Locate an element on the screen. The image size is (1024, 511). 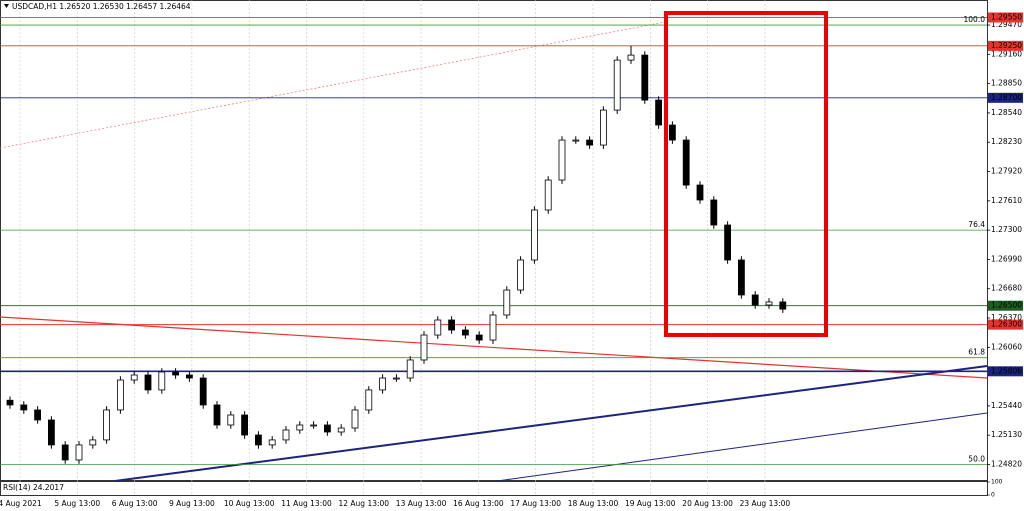
y-tick-label: 1.28540 is located at coordinates (1006, 112).